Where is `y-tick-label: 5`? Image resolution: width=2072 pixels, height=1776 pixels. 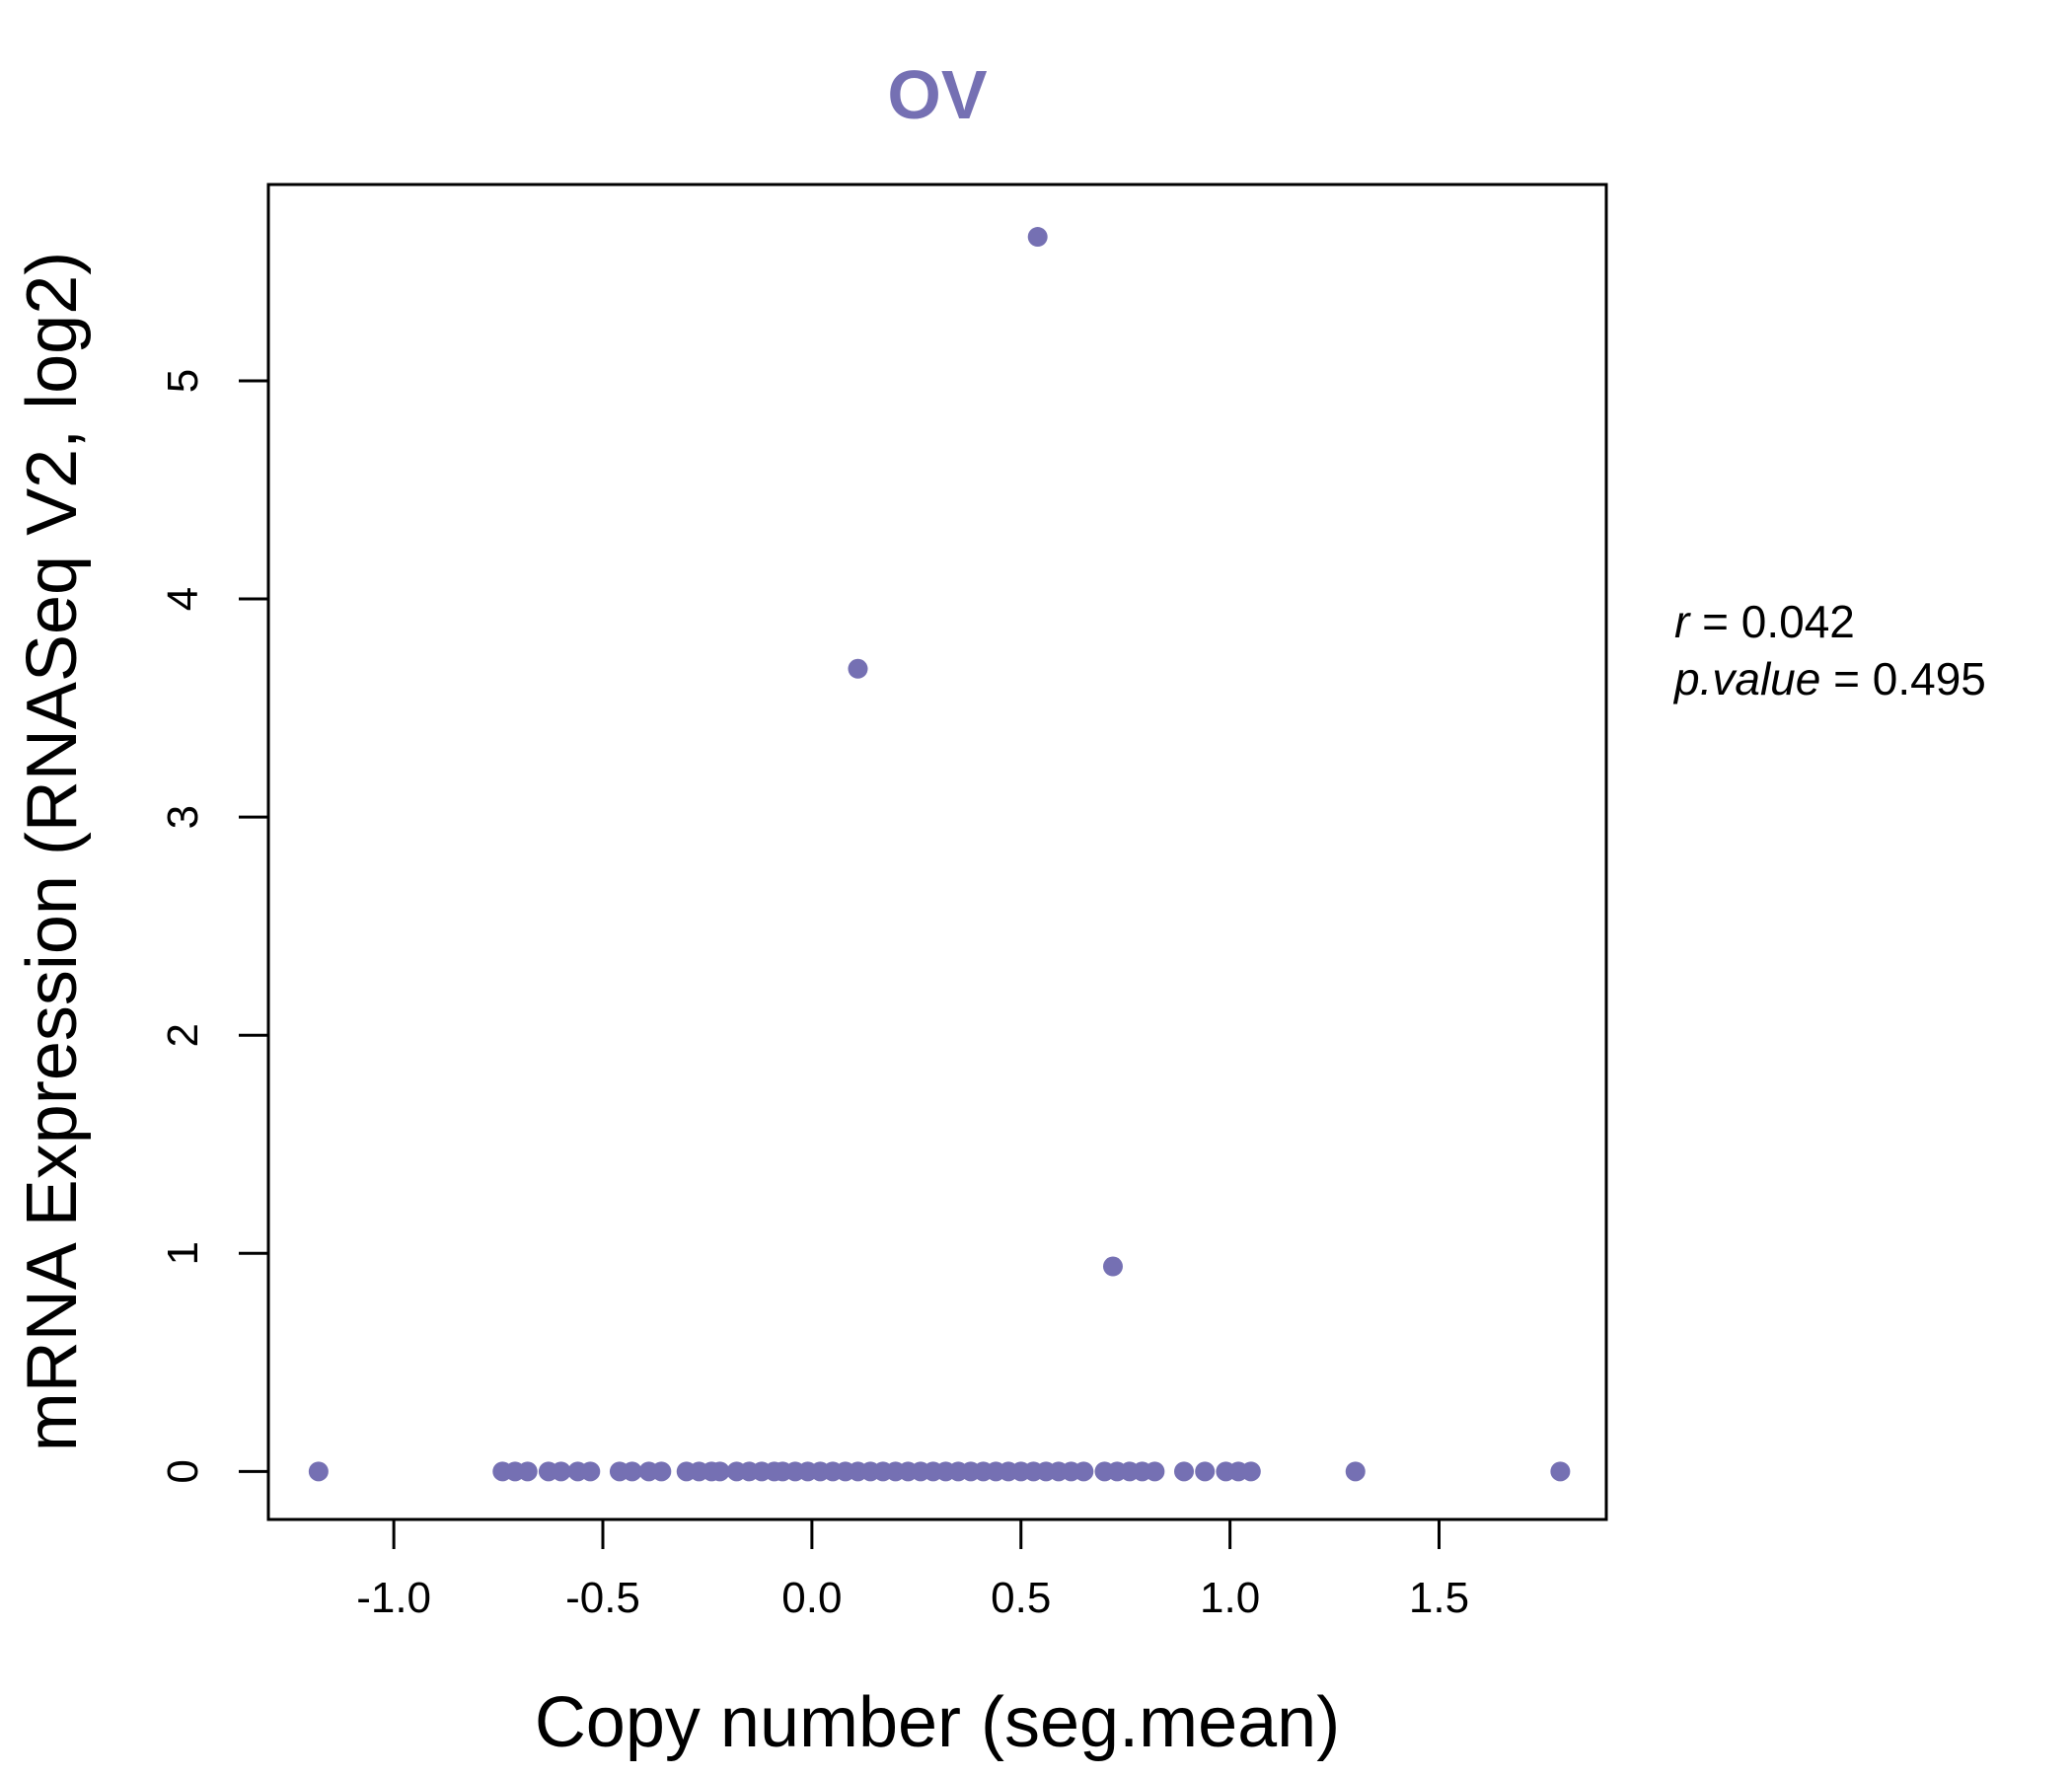 y-tick-label: 5 is located at coordinates (183, 381).